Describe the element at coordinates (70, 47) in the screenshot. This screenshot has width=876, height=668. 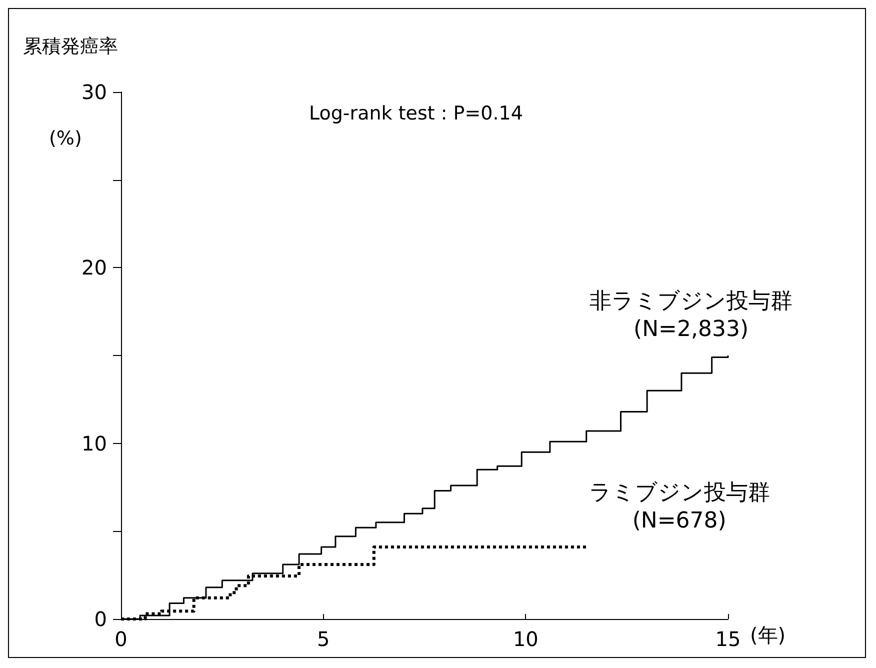
I see `y-axis-title: 累積発癌率` at that location.